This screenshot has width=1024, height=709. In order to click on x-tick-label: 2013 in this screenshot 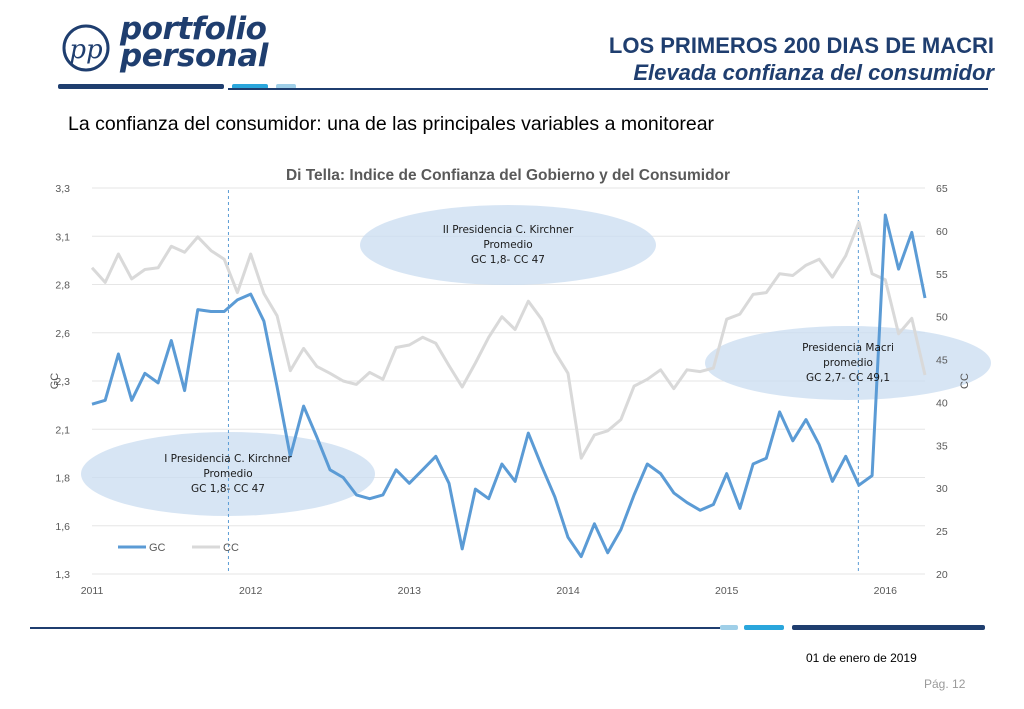, I will do `click(410, 591)`.